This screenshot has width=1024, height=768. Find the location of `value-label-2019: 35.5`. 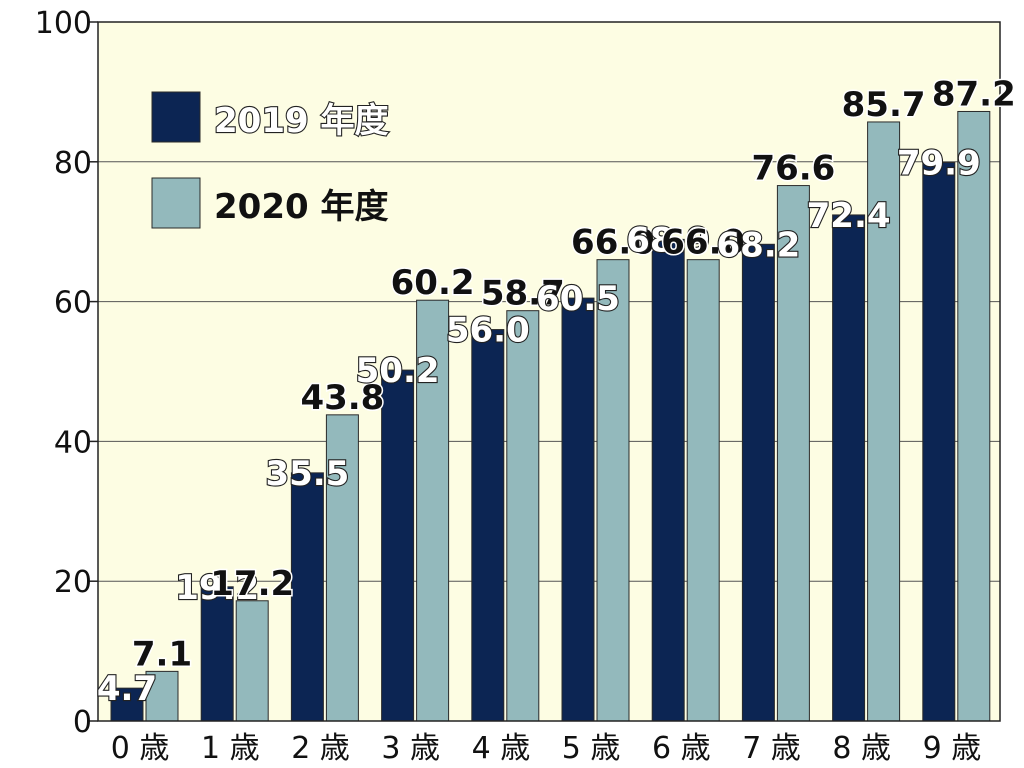

value-label-2019: 35.5 is located at coordinates (307, 474).